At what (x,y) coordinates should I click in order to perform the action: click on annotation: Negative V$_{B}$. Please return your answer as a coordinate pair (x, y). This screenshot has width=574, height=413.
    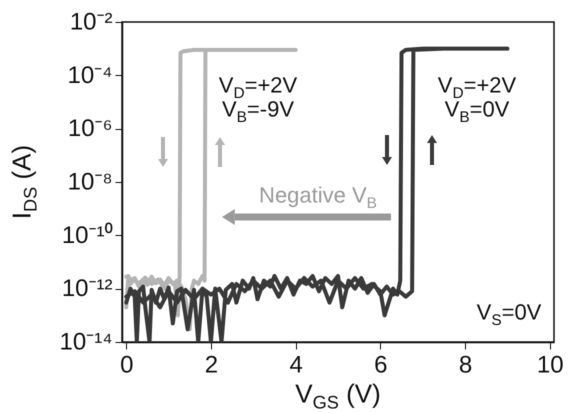
    Looking at the image, I should click on (318, 197).